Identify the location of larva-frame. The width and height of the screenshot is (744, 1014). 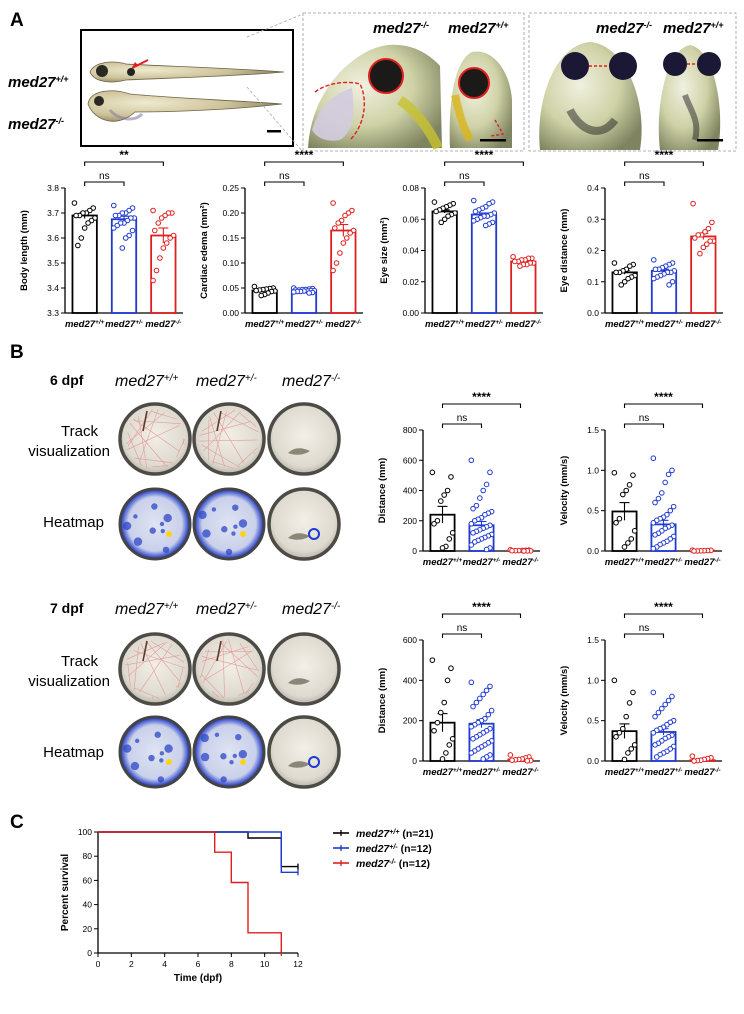
(187, 88).